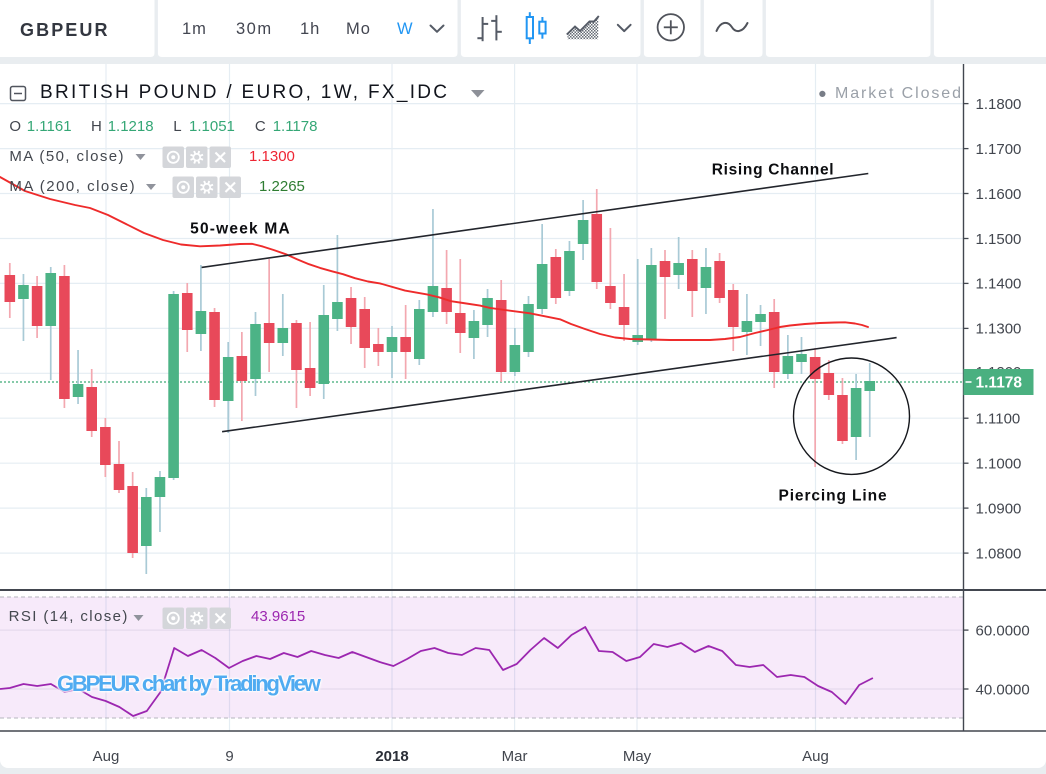 The image size is (1046, 774). I want to click on svg-text: 1.0800, so click(999, 553).